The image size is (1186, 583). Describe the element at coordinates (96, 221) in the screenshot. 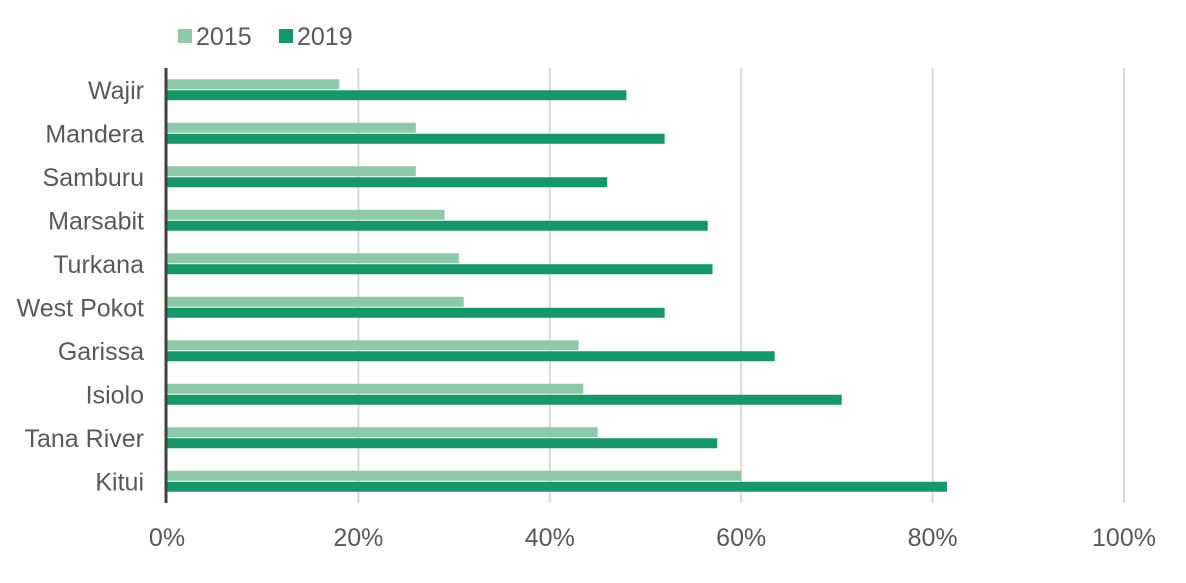

I see `category-label-marsabit: Marsabit` at that location.